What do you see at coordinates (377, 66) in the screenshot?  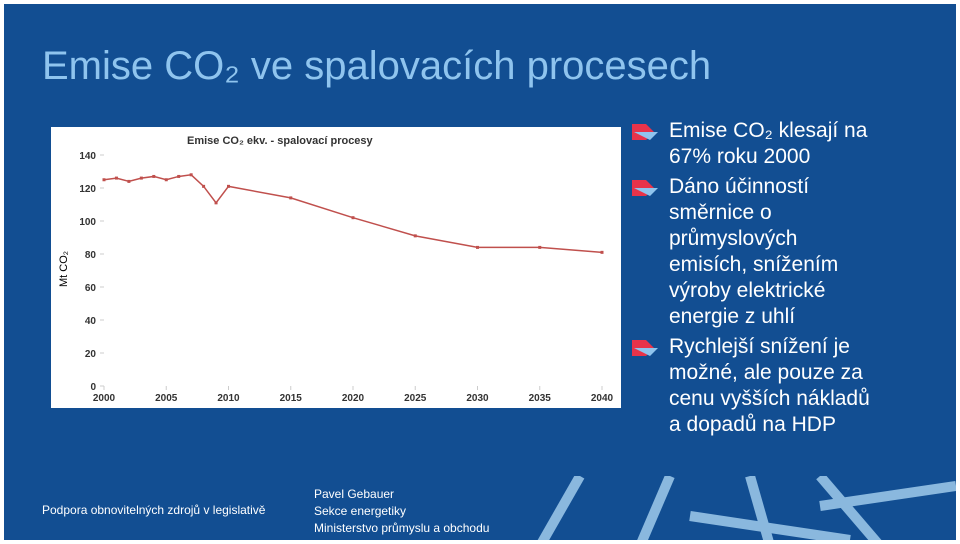 I see `slide-title: Emise CO₂ ve spalovacích procesech` at bounding box center [377, 66].